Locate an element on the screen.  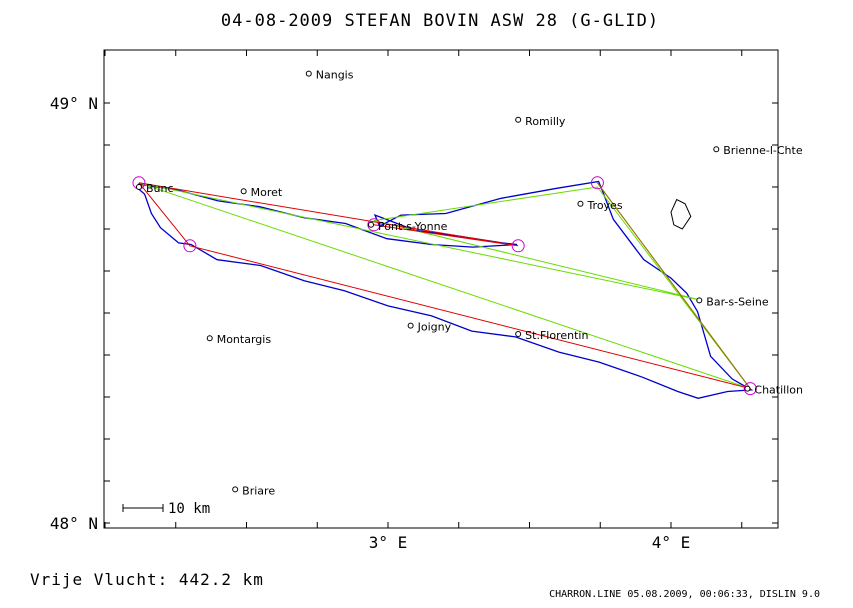
chart-title: 04-08-2009 STEFAN BOVIN ASW 28 (G-GLID) is located at coordinates (440, 21).